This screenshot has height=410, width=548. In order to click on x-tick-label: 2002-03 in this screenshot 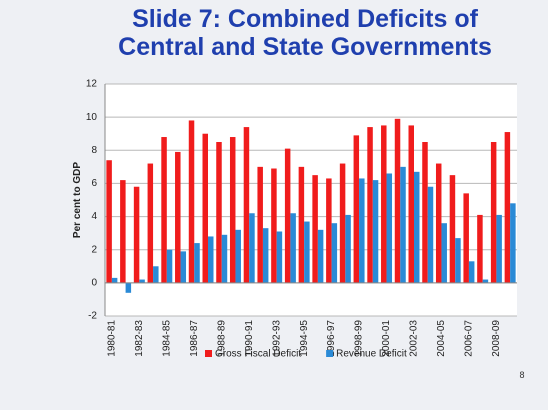, I will do `click(414, 338)`.